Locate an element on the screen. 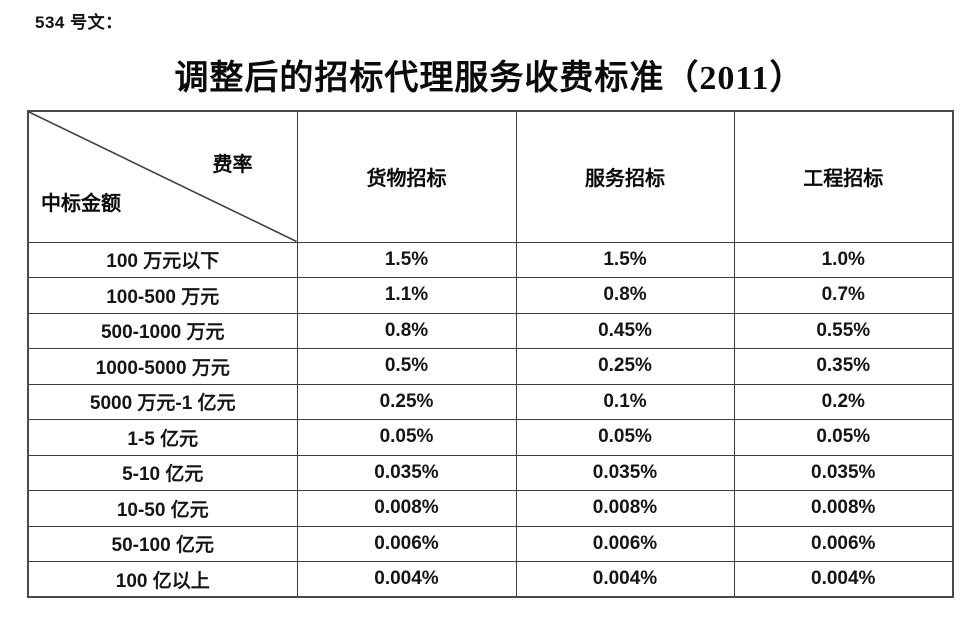 The image size is (979, 629). rate-cell: 0.55% is located at coordinates (843, 330).